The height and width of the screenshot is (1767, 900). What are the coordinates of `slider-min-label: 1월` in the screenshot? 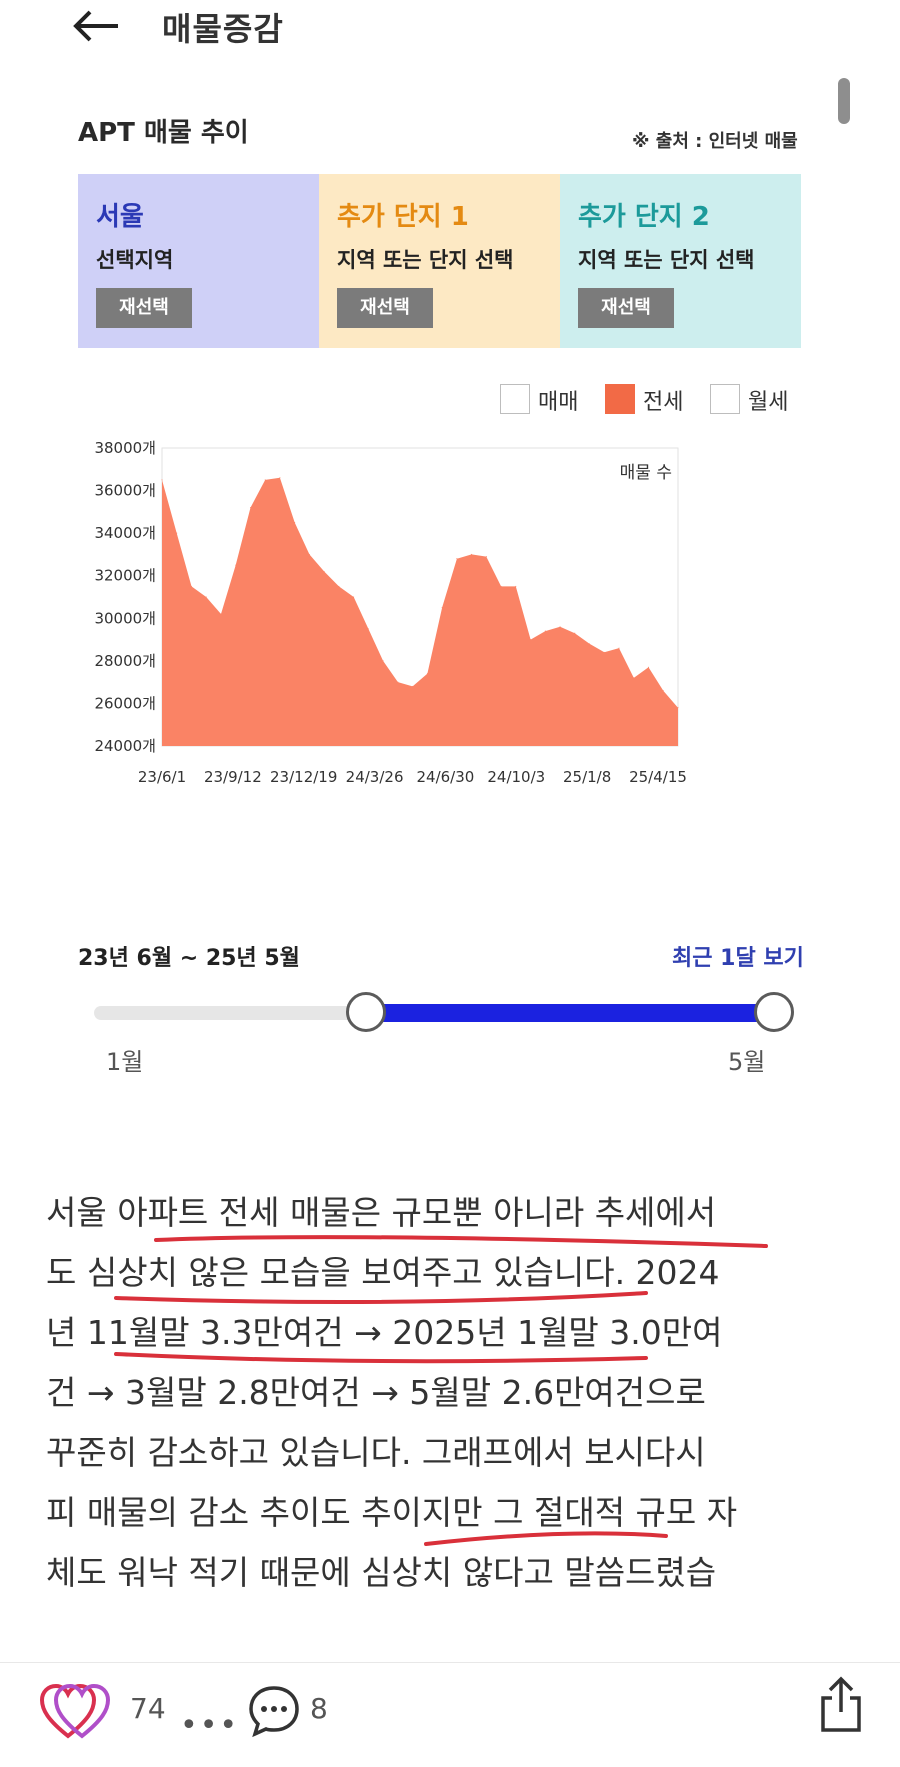 It's located at (125, 1062).